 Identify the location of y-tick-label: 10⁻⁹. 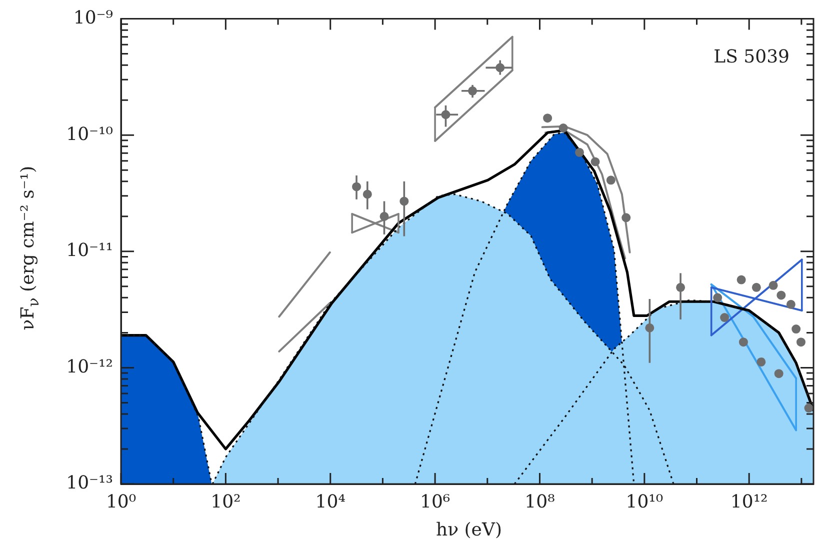
(93, 17).